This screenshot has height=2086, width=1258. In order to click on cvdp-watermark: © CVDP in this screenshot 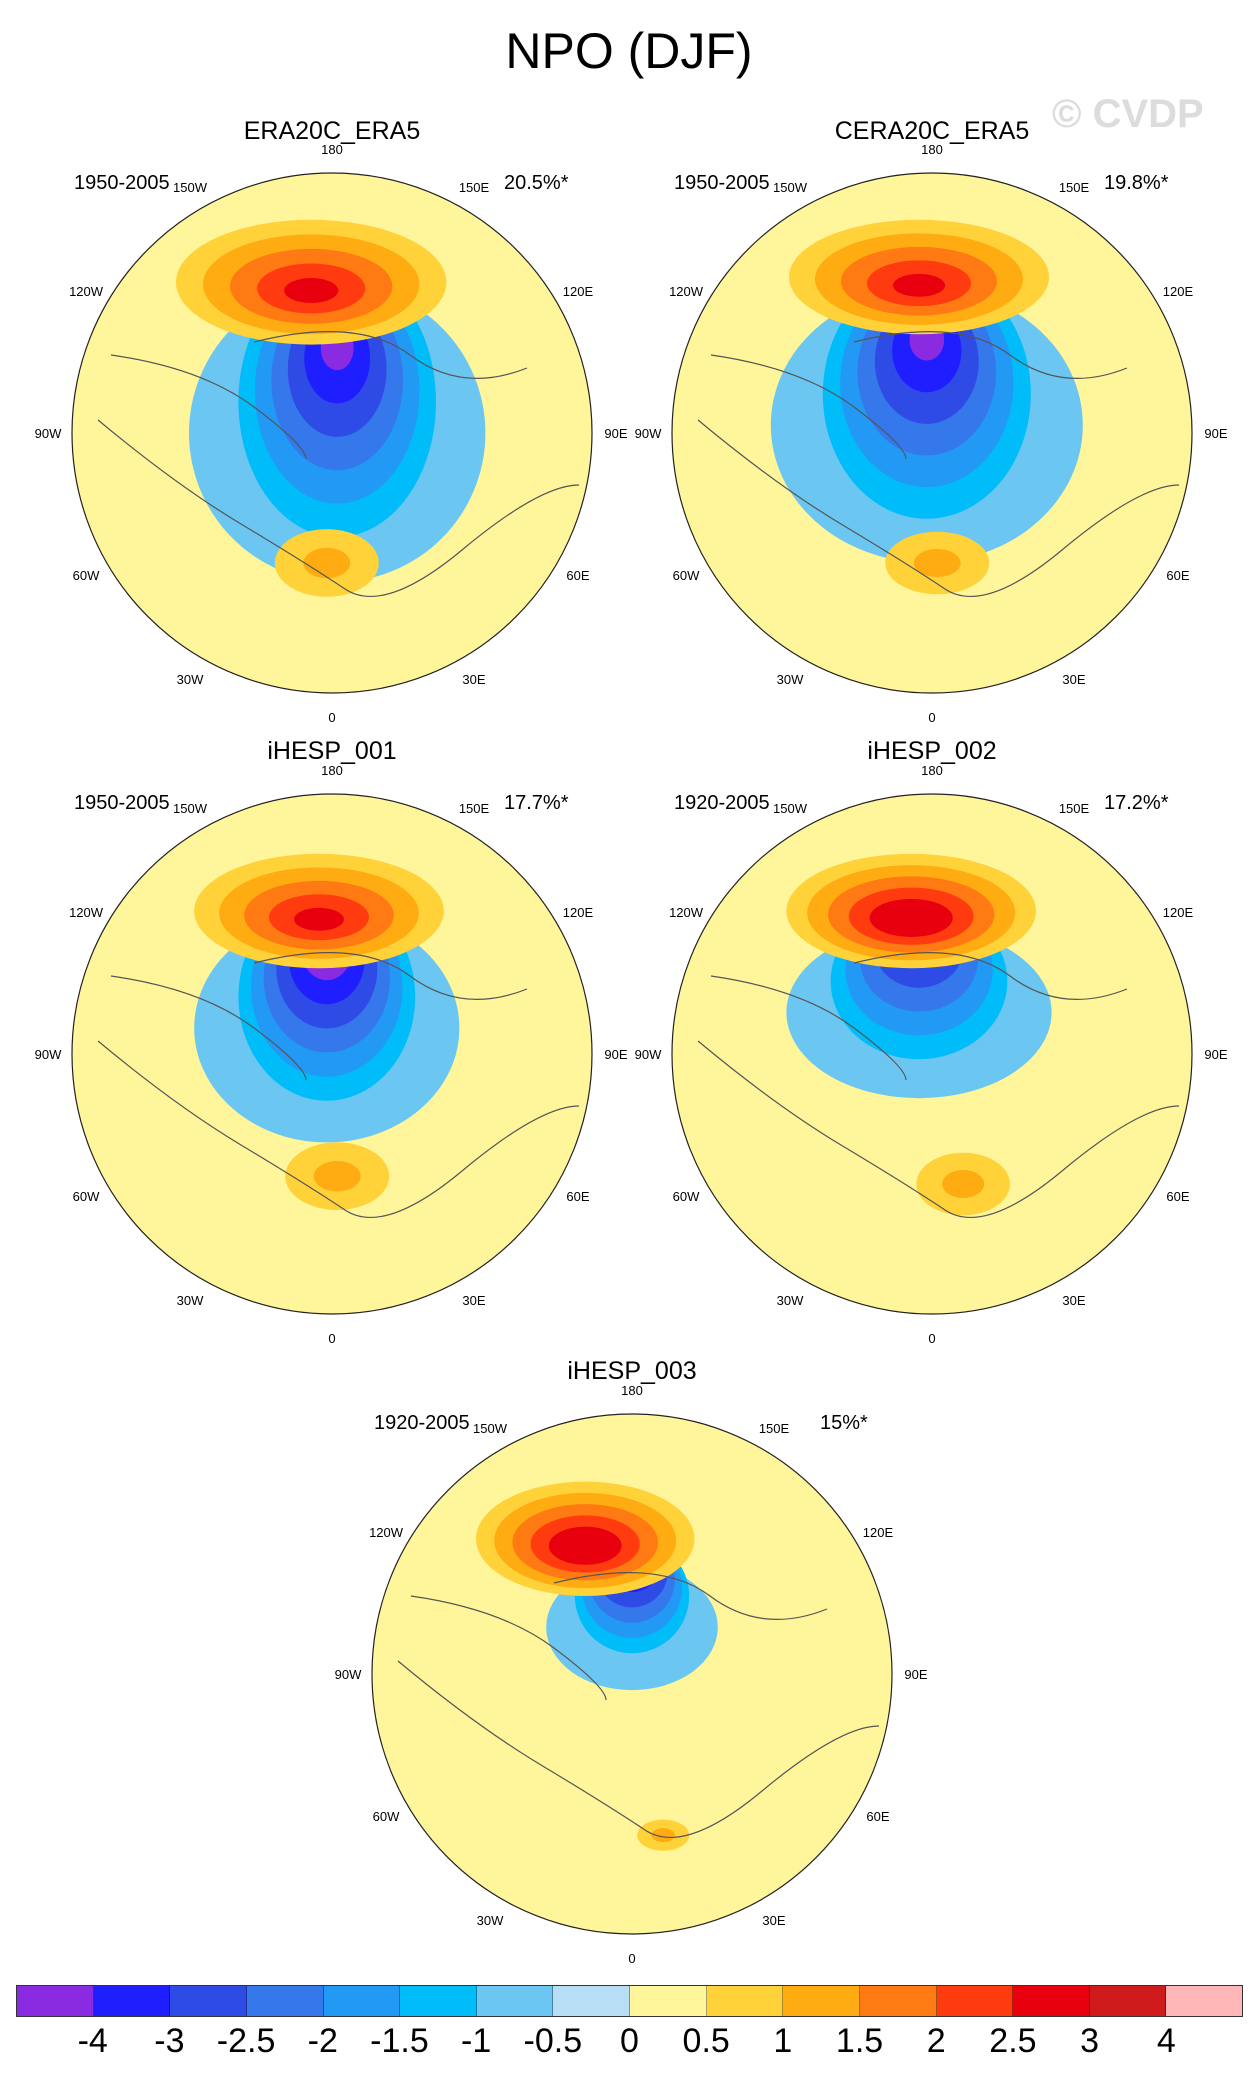, I will do `click(1128, 114)`.